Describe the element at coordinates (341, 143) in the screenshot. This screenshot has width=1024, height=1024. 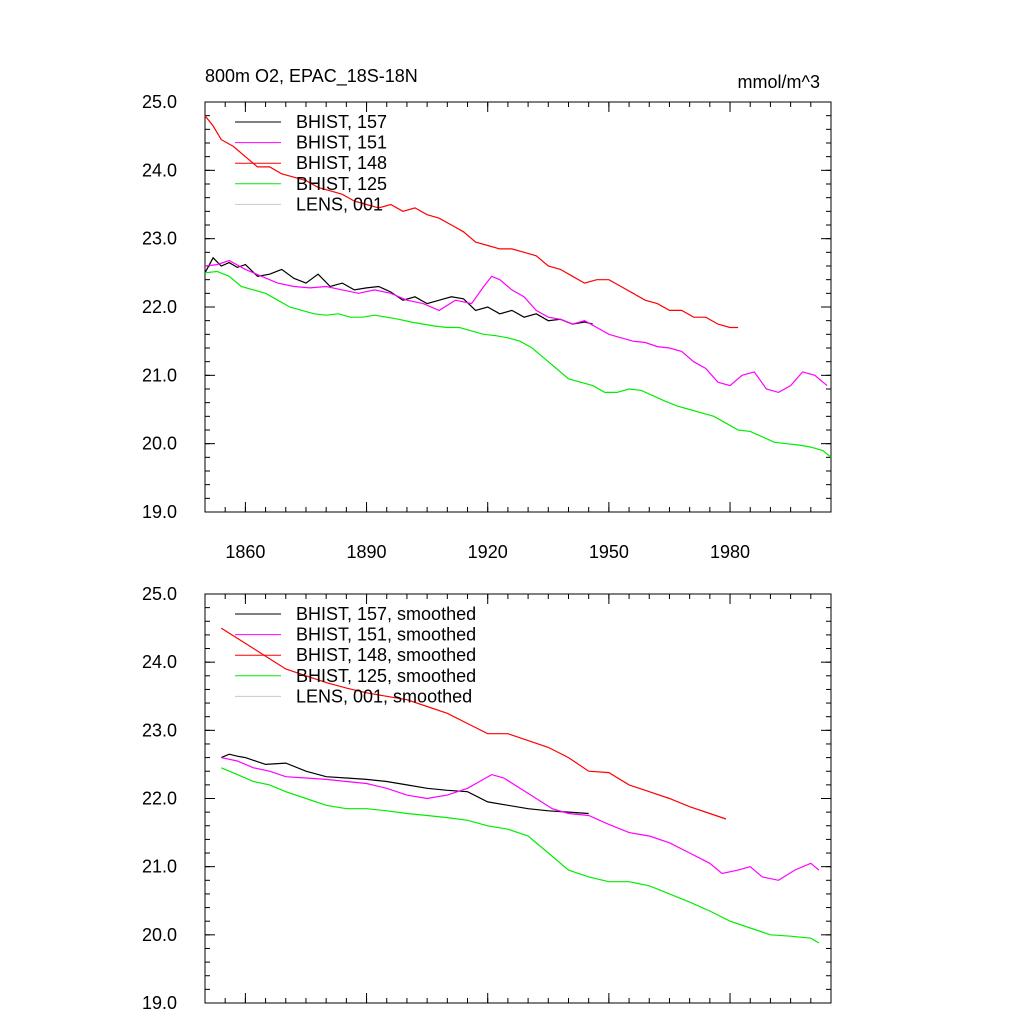
I see `legend-label: BHIST, 151` at that location.